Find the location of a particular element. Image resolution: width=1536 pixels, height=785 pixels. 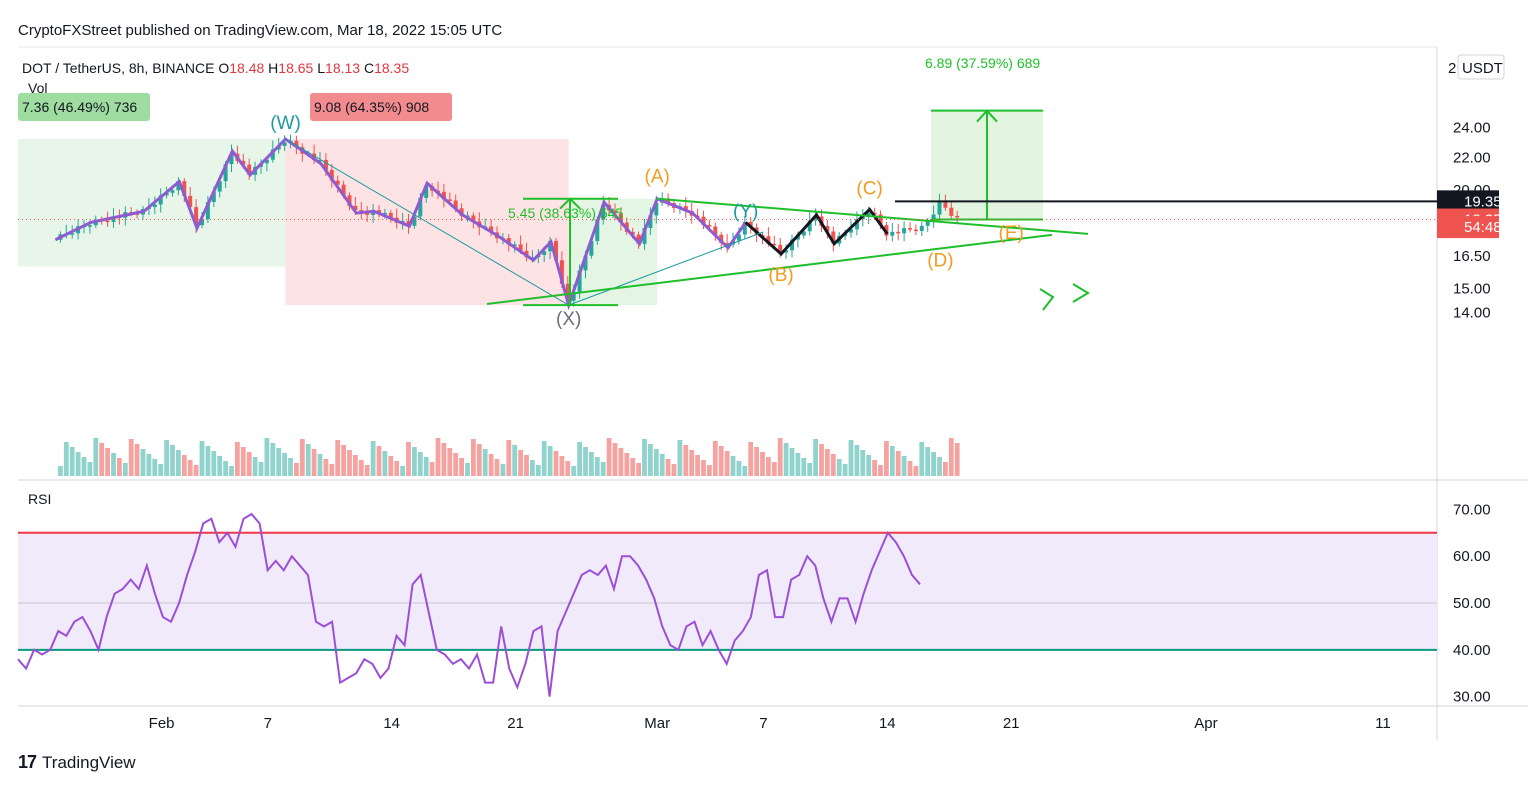

target-arrowhead is located at coordinates (987, 116).